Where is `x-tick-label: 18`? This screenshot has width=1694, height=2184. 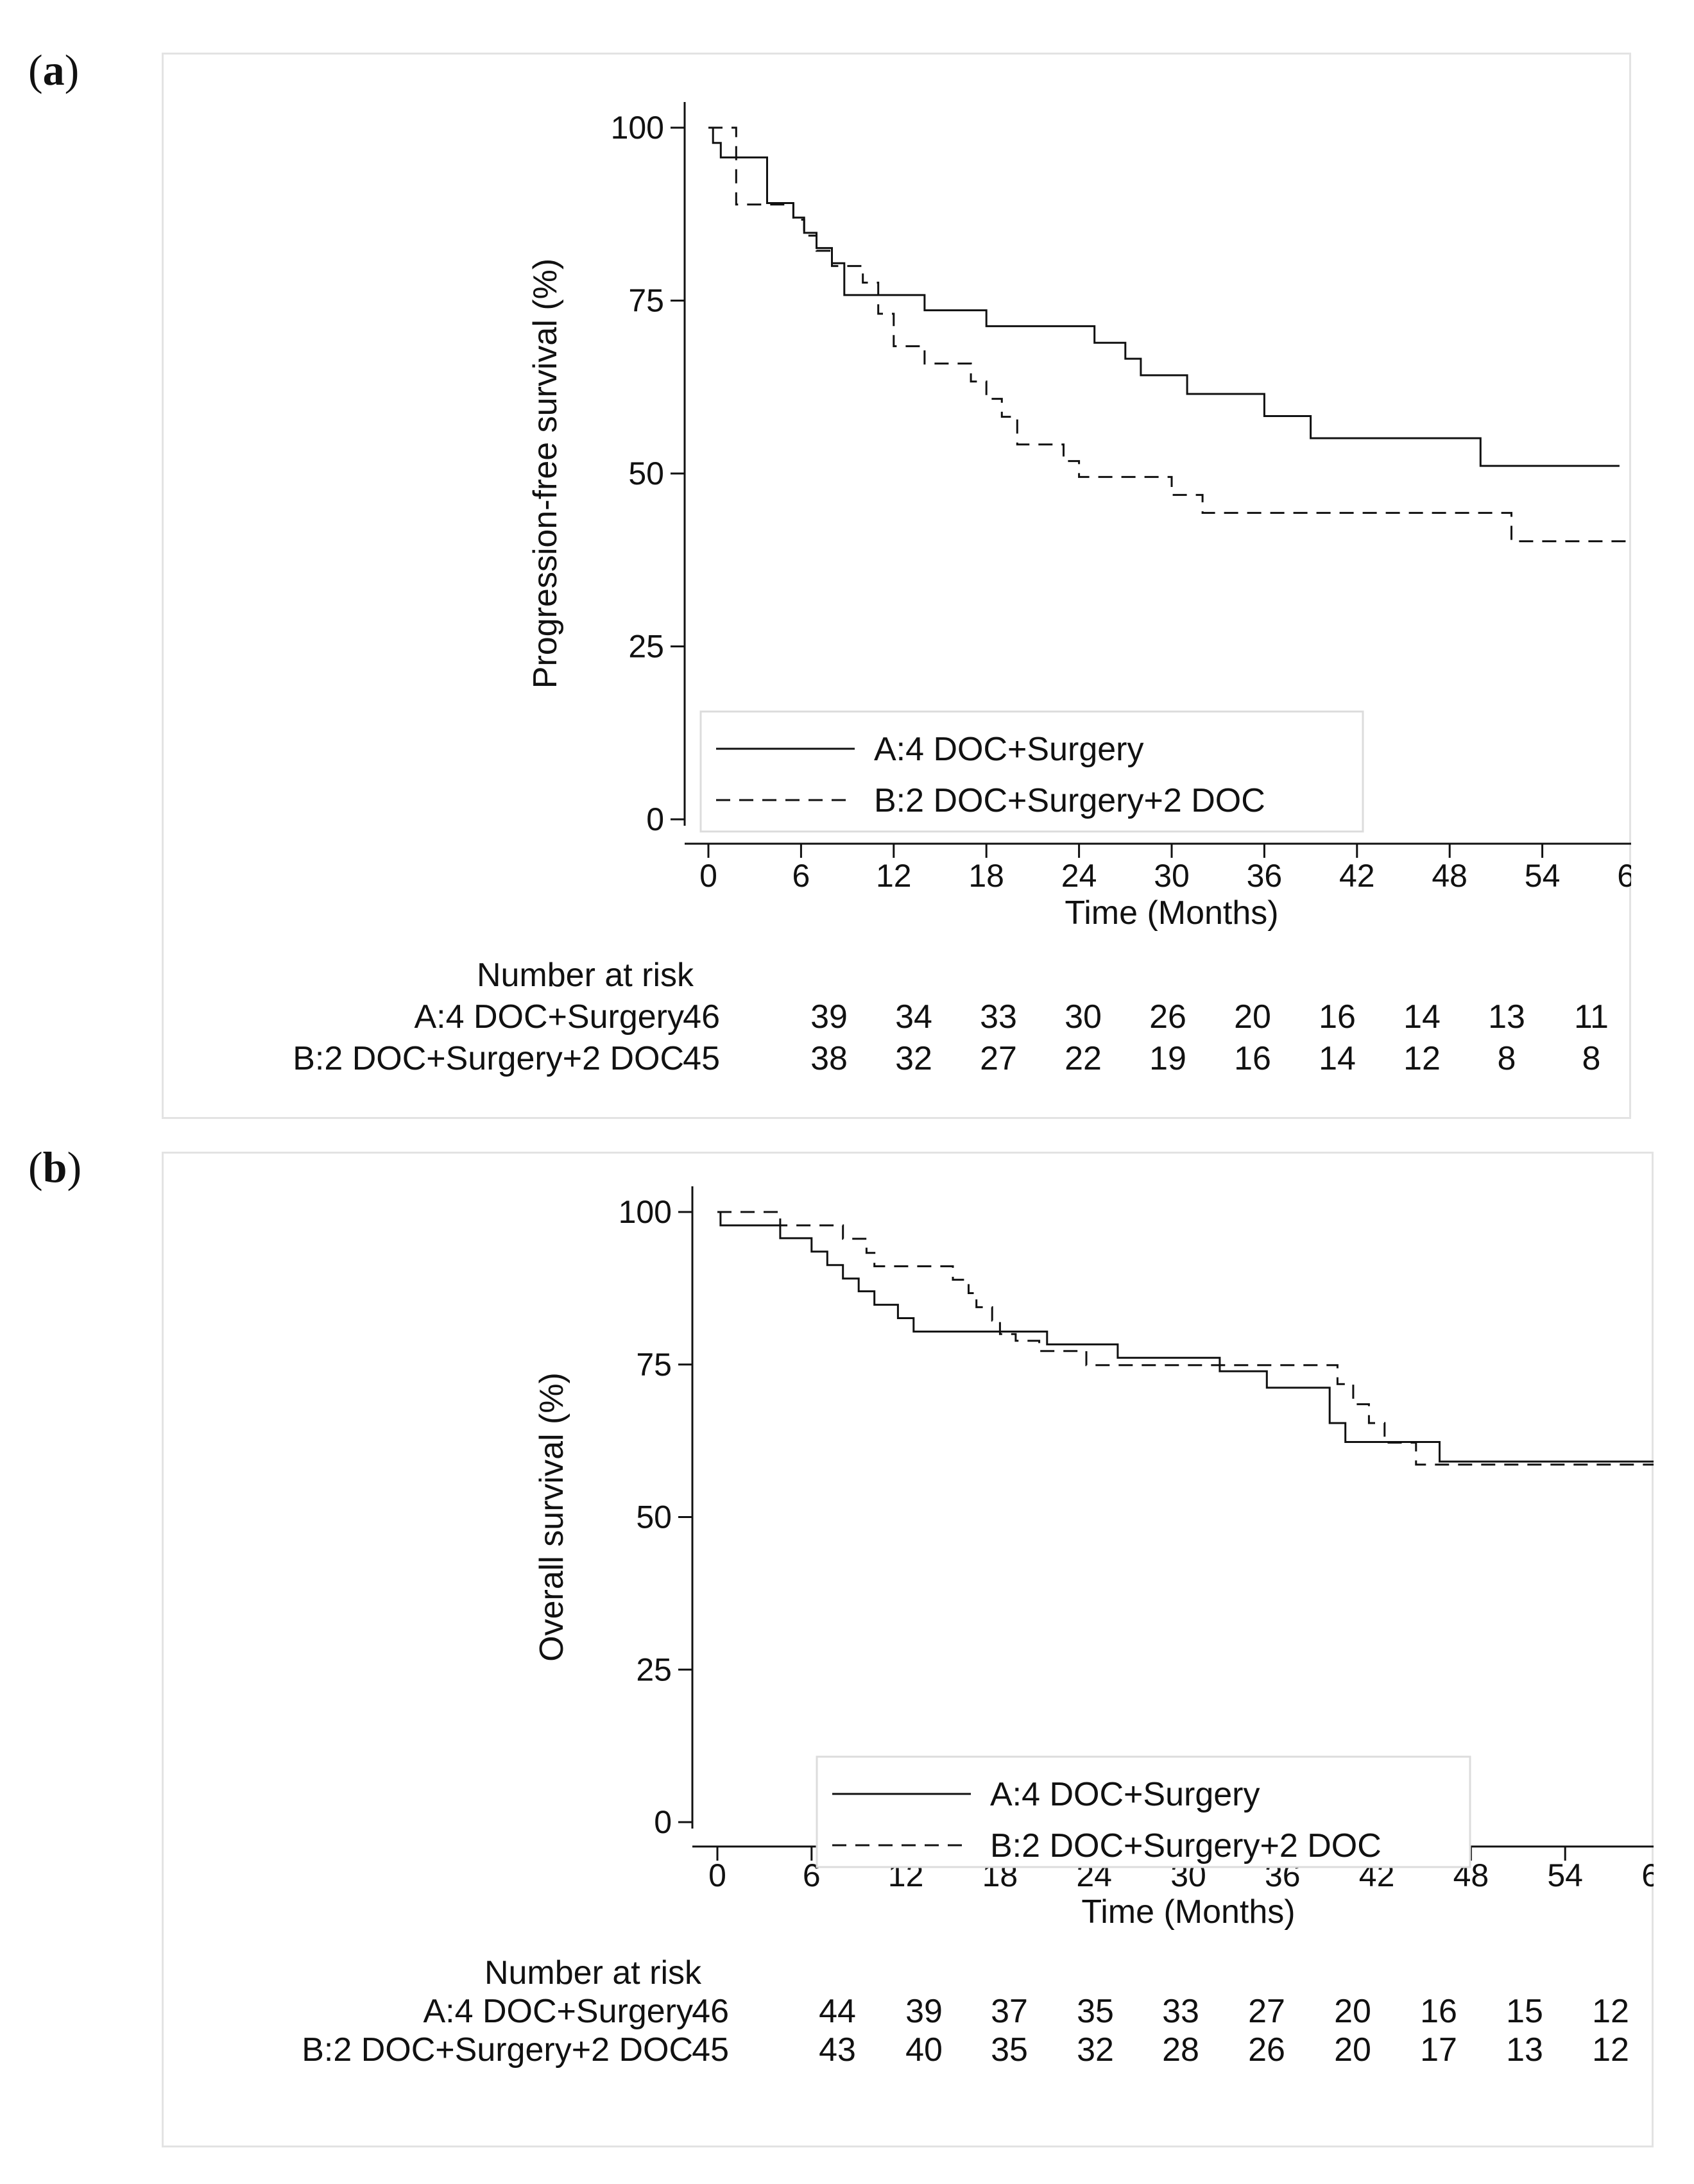
x-tick-label: 18 is located at coordinates (986, 876).